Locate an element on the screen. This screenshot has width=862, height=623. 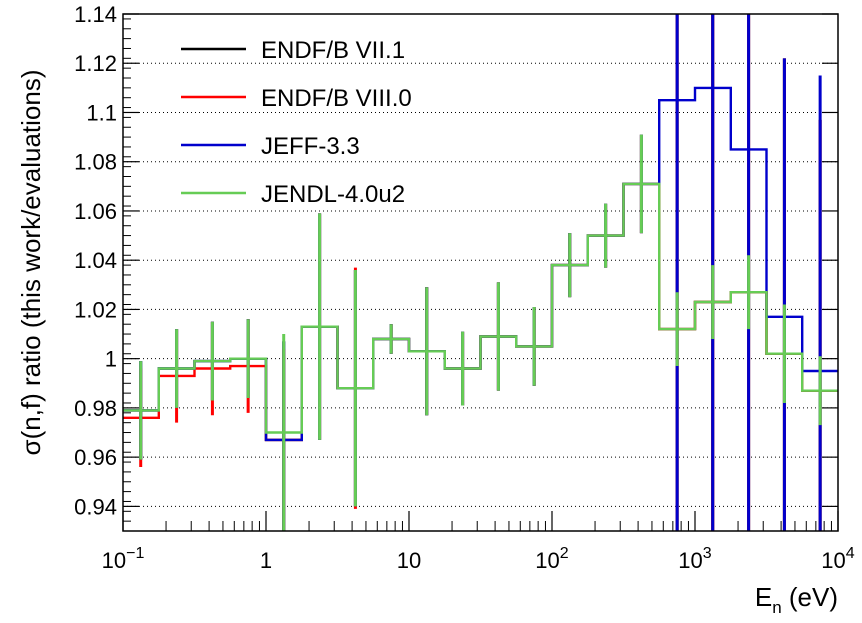
legend-label: JENDL-4.0u2 is located at coordinates (333, 194).